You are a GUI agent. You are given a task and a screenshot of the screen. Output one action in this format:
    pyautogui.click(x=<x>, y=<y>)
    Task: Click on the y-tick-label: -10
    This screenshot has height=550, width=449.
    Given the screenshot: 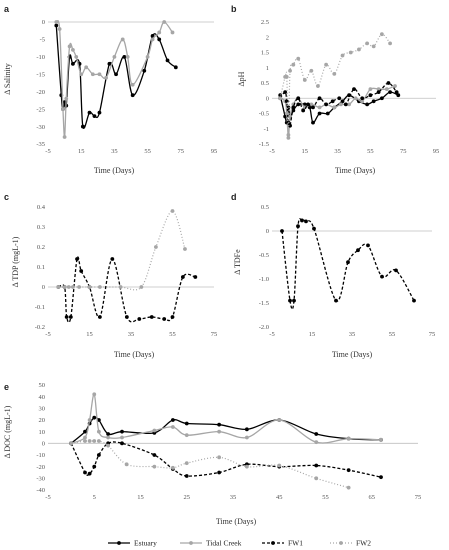 What is the action you would take?
    pyautogui.click(x=40, y=455)
    